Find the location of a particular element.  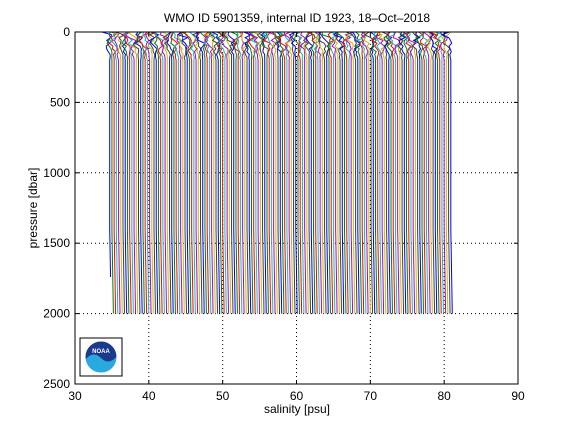

x-tick-label: 30 is located at coordinates (75, 396).